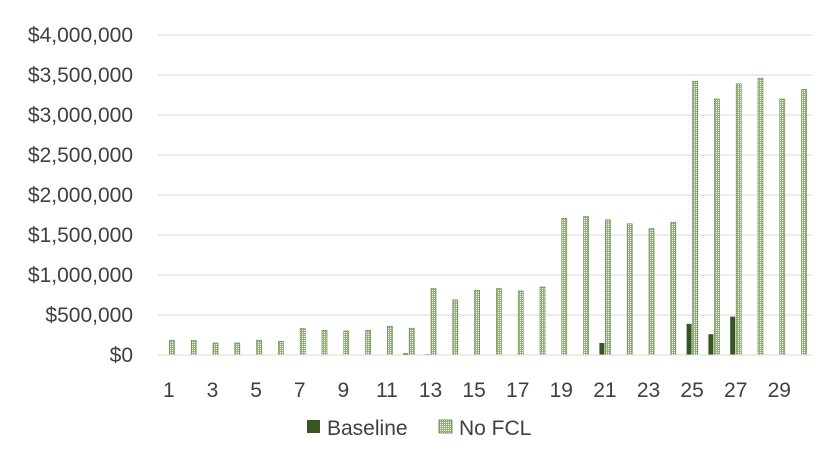  Describe the element at coordinates (367, 428) in the screenshot. I see `legend-label-baseline: Baseline` at that location.